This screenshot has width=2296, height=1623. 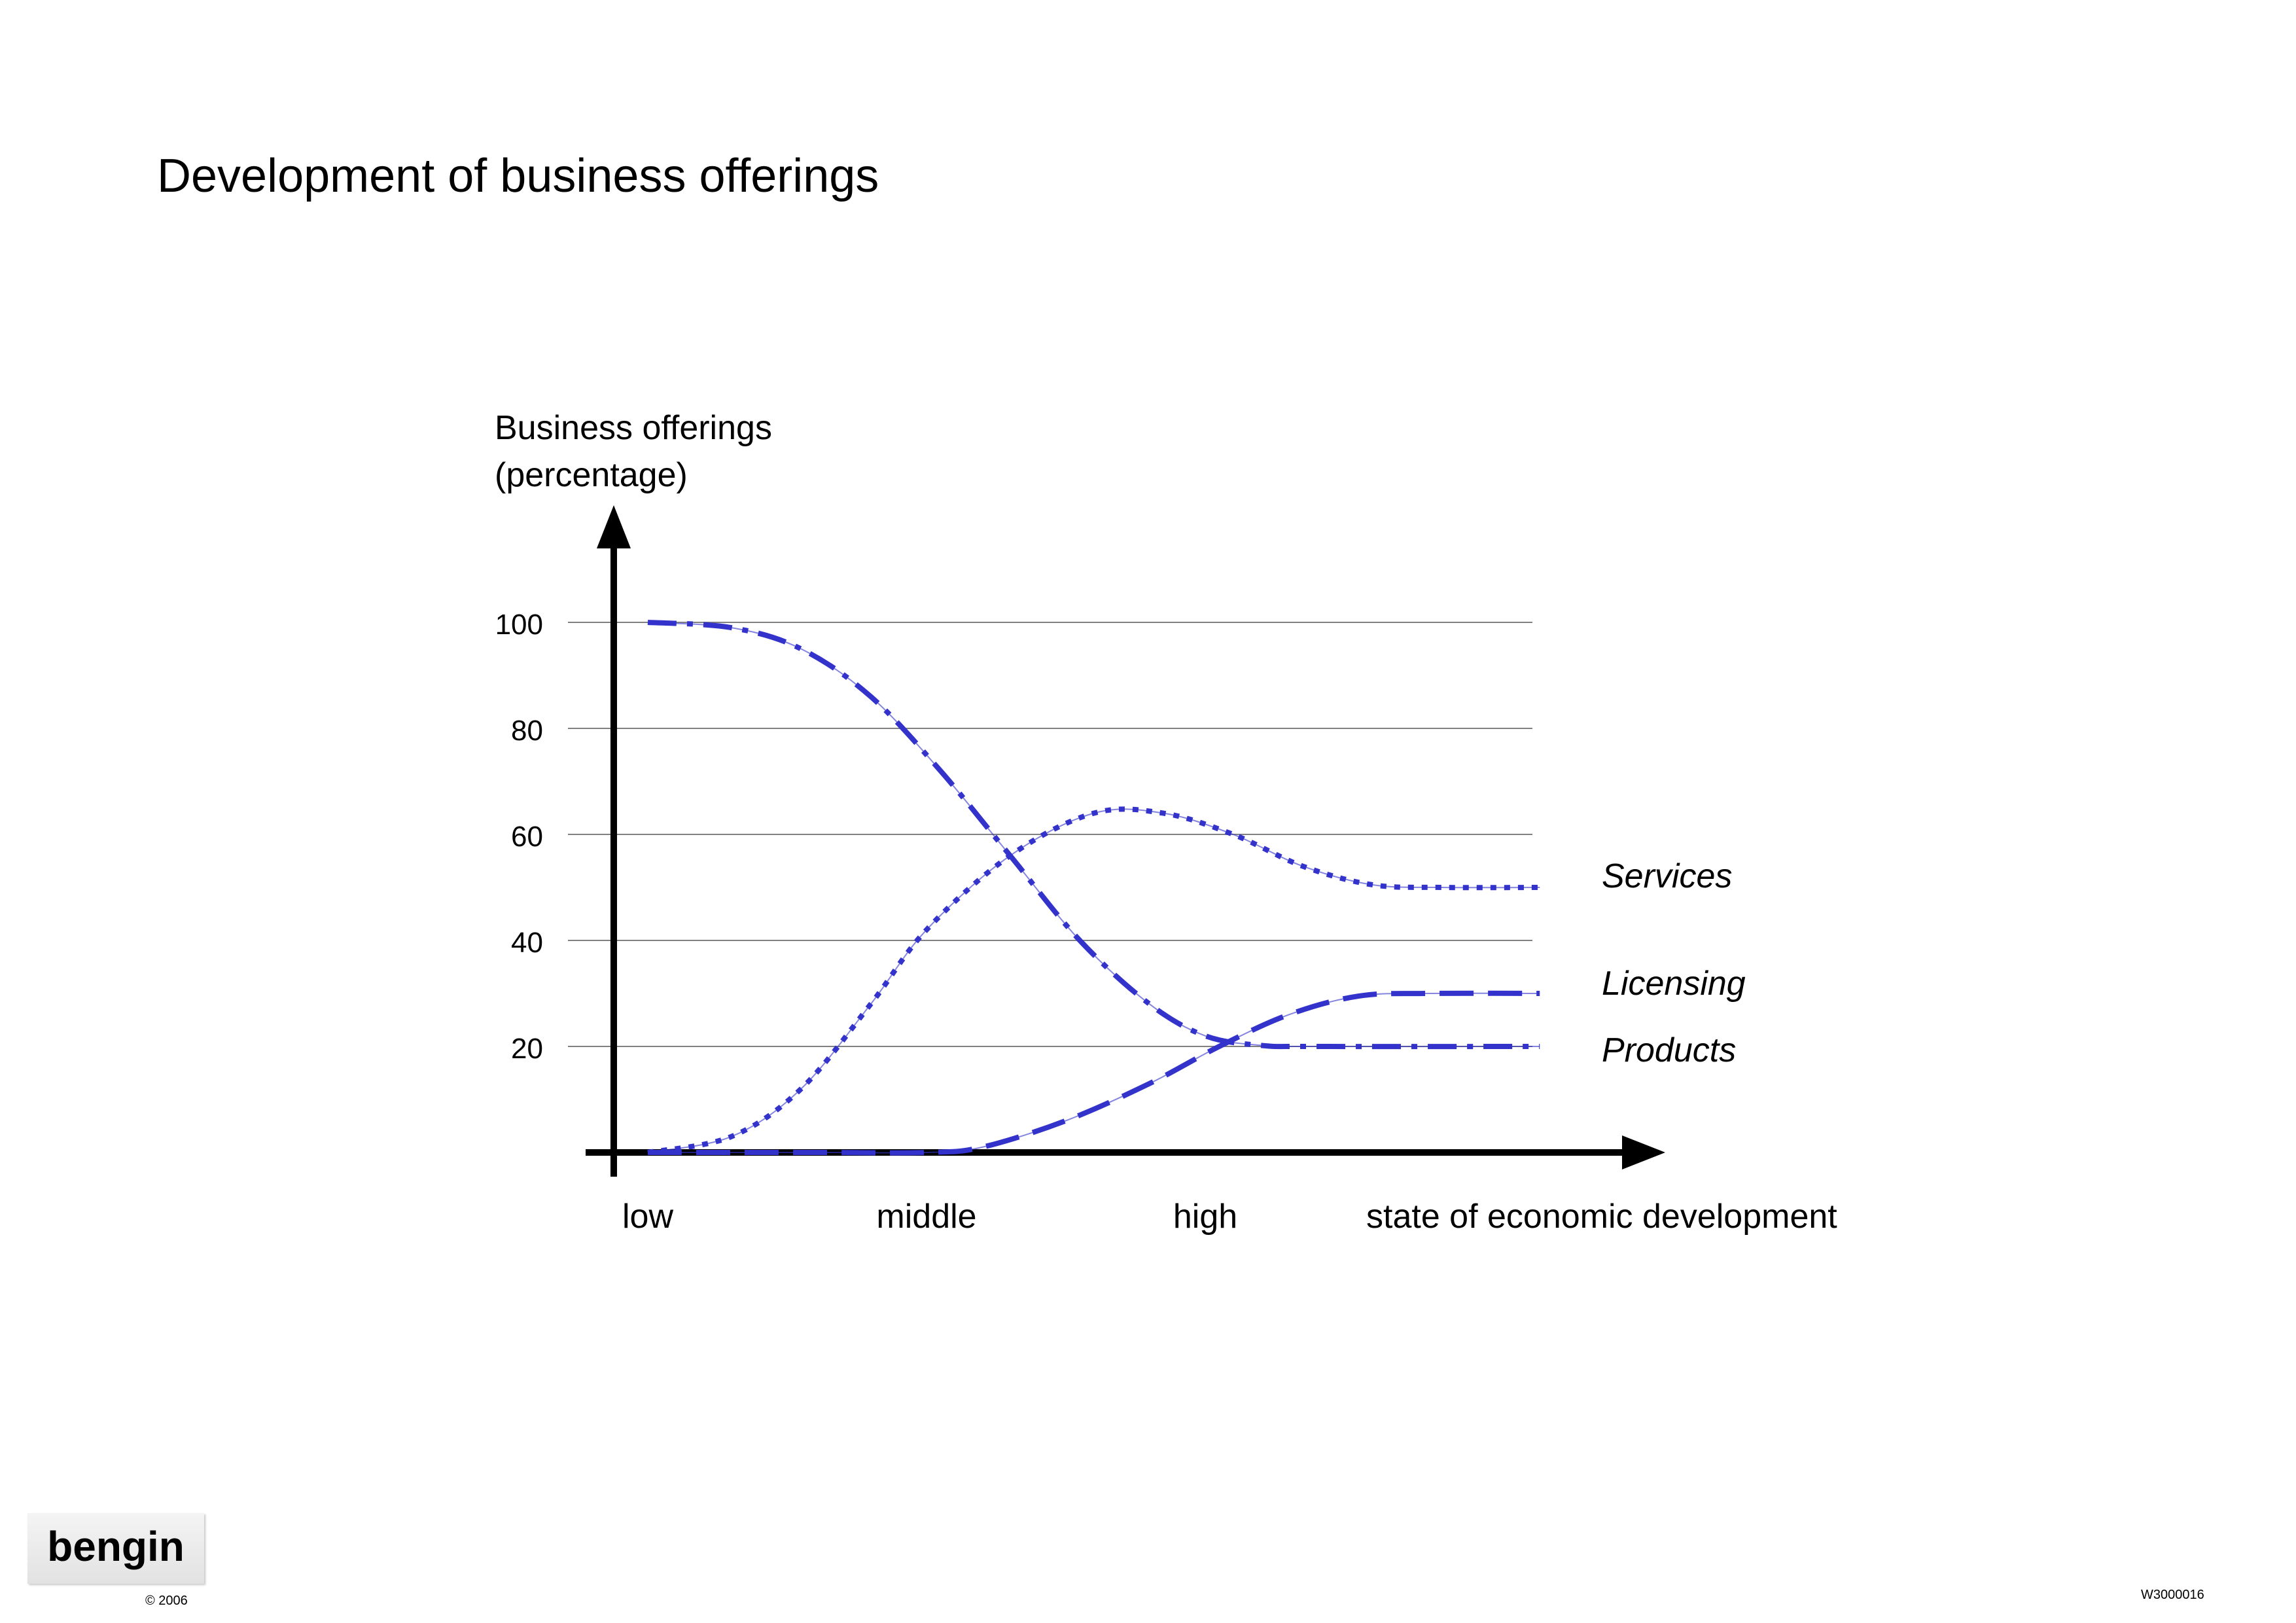 What do you see at coordinates (519, 625) in the screenshot?
I see `y-tick-label: 100` at bounding box center [519, 625].